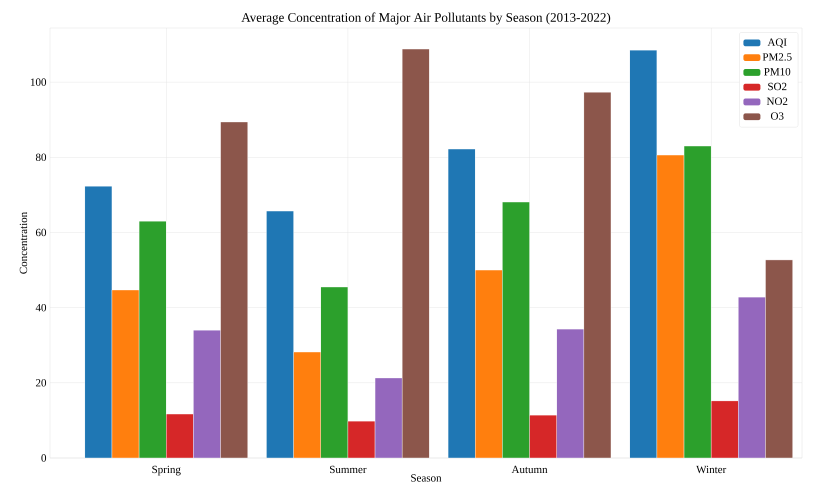 The height and width of the screenshot is (486, 814). What do you see at coordinates (38, 82) in the screenshot?
I see `y-tick-label: 100` at bounding box center [38, 82].